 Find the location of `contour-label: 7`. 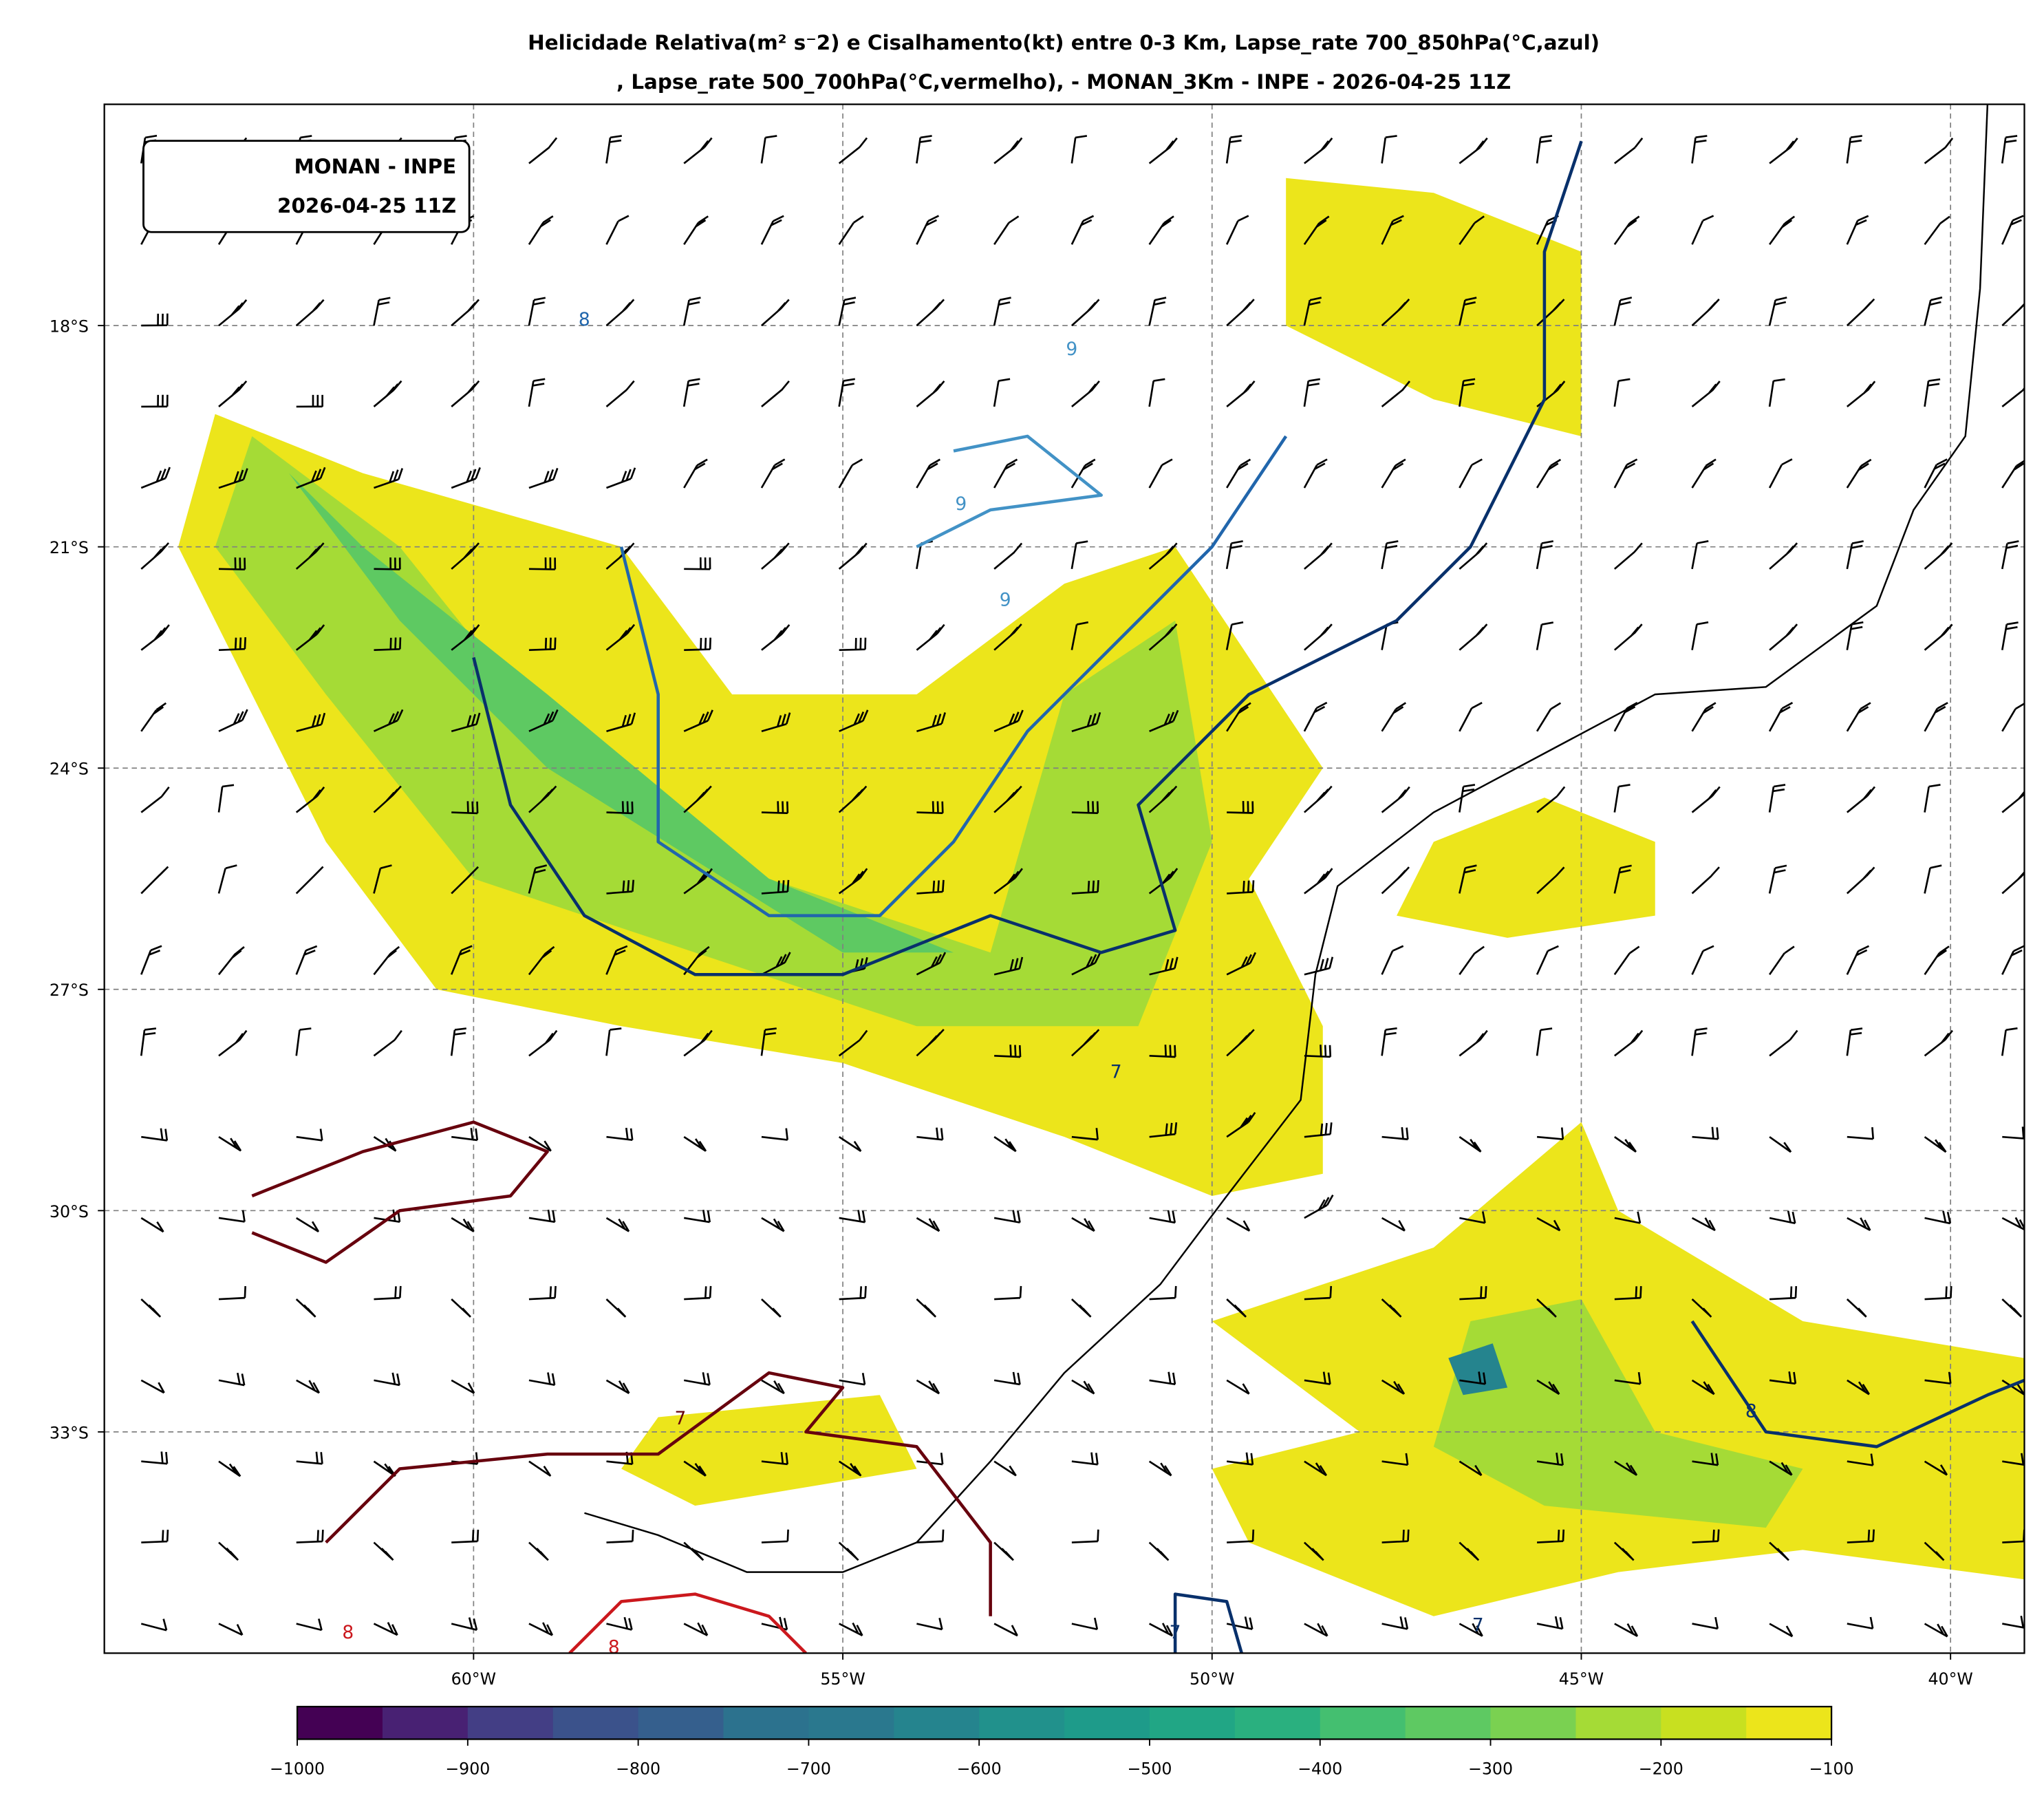

contour-label: 7 is located at coordinates (680, 1418).